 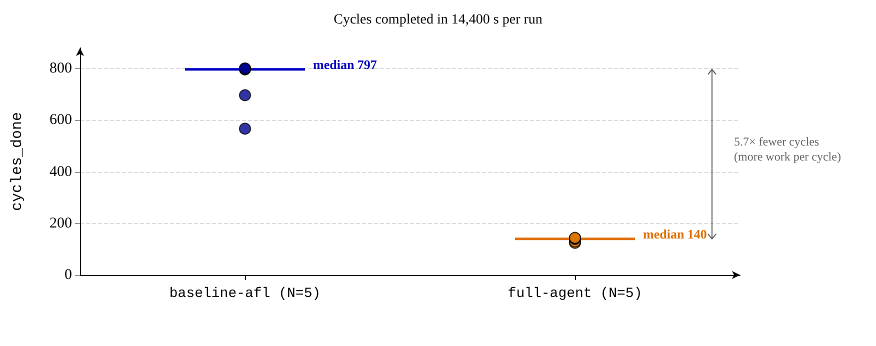 What do you see at coordinates (787, 149) in the screenshot?
I see `annotation: 5.7× fewer cycles (more work per cycle)` at bounding box center [787, 149].